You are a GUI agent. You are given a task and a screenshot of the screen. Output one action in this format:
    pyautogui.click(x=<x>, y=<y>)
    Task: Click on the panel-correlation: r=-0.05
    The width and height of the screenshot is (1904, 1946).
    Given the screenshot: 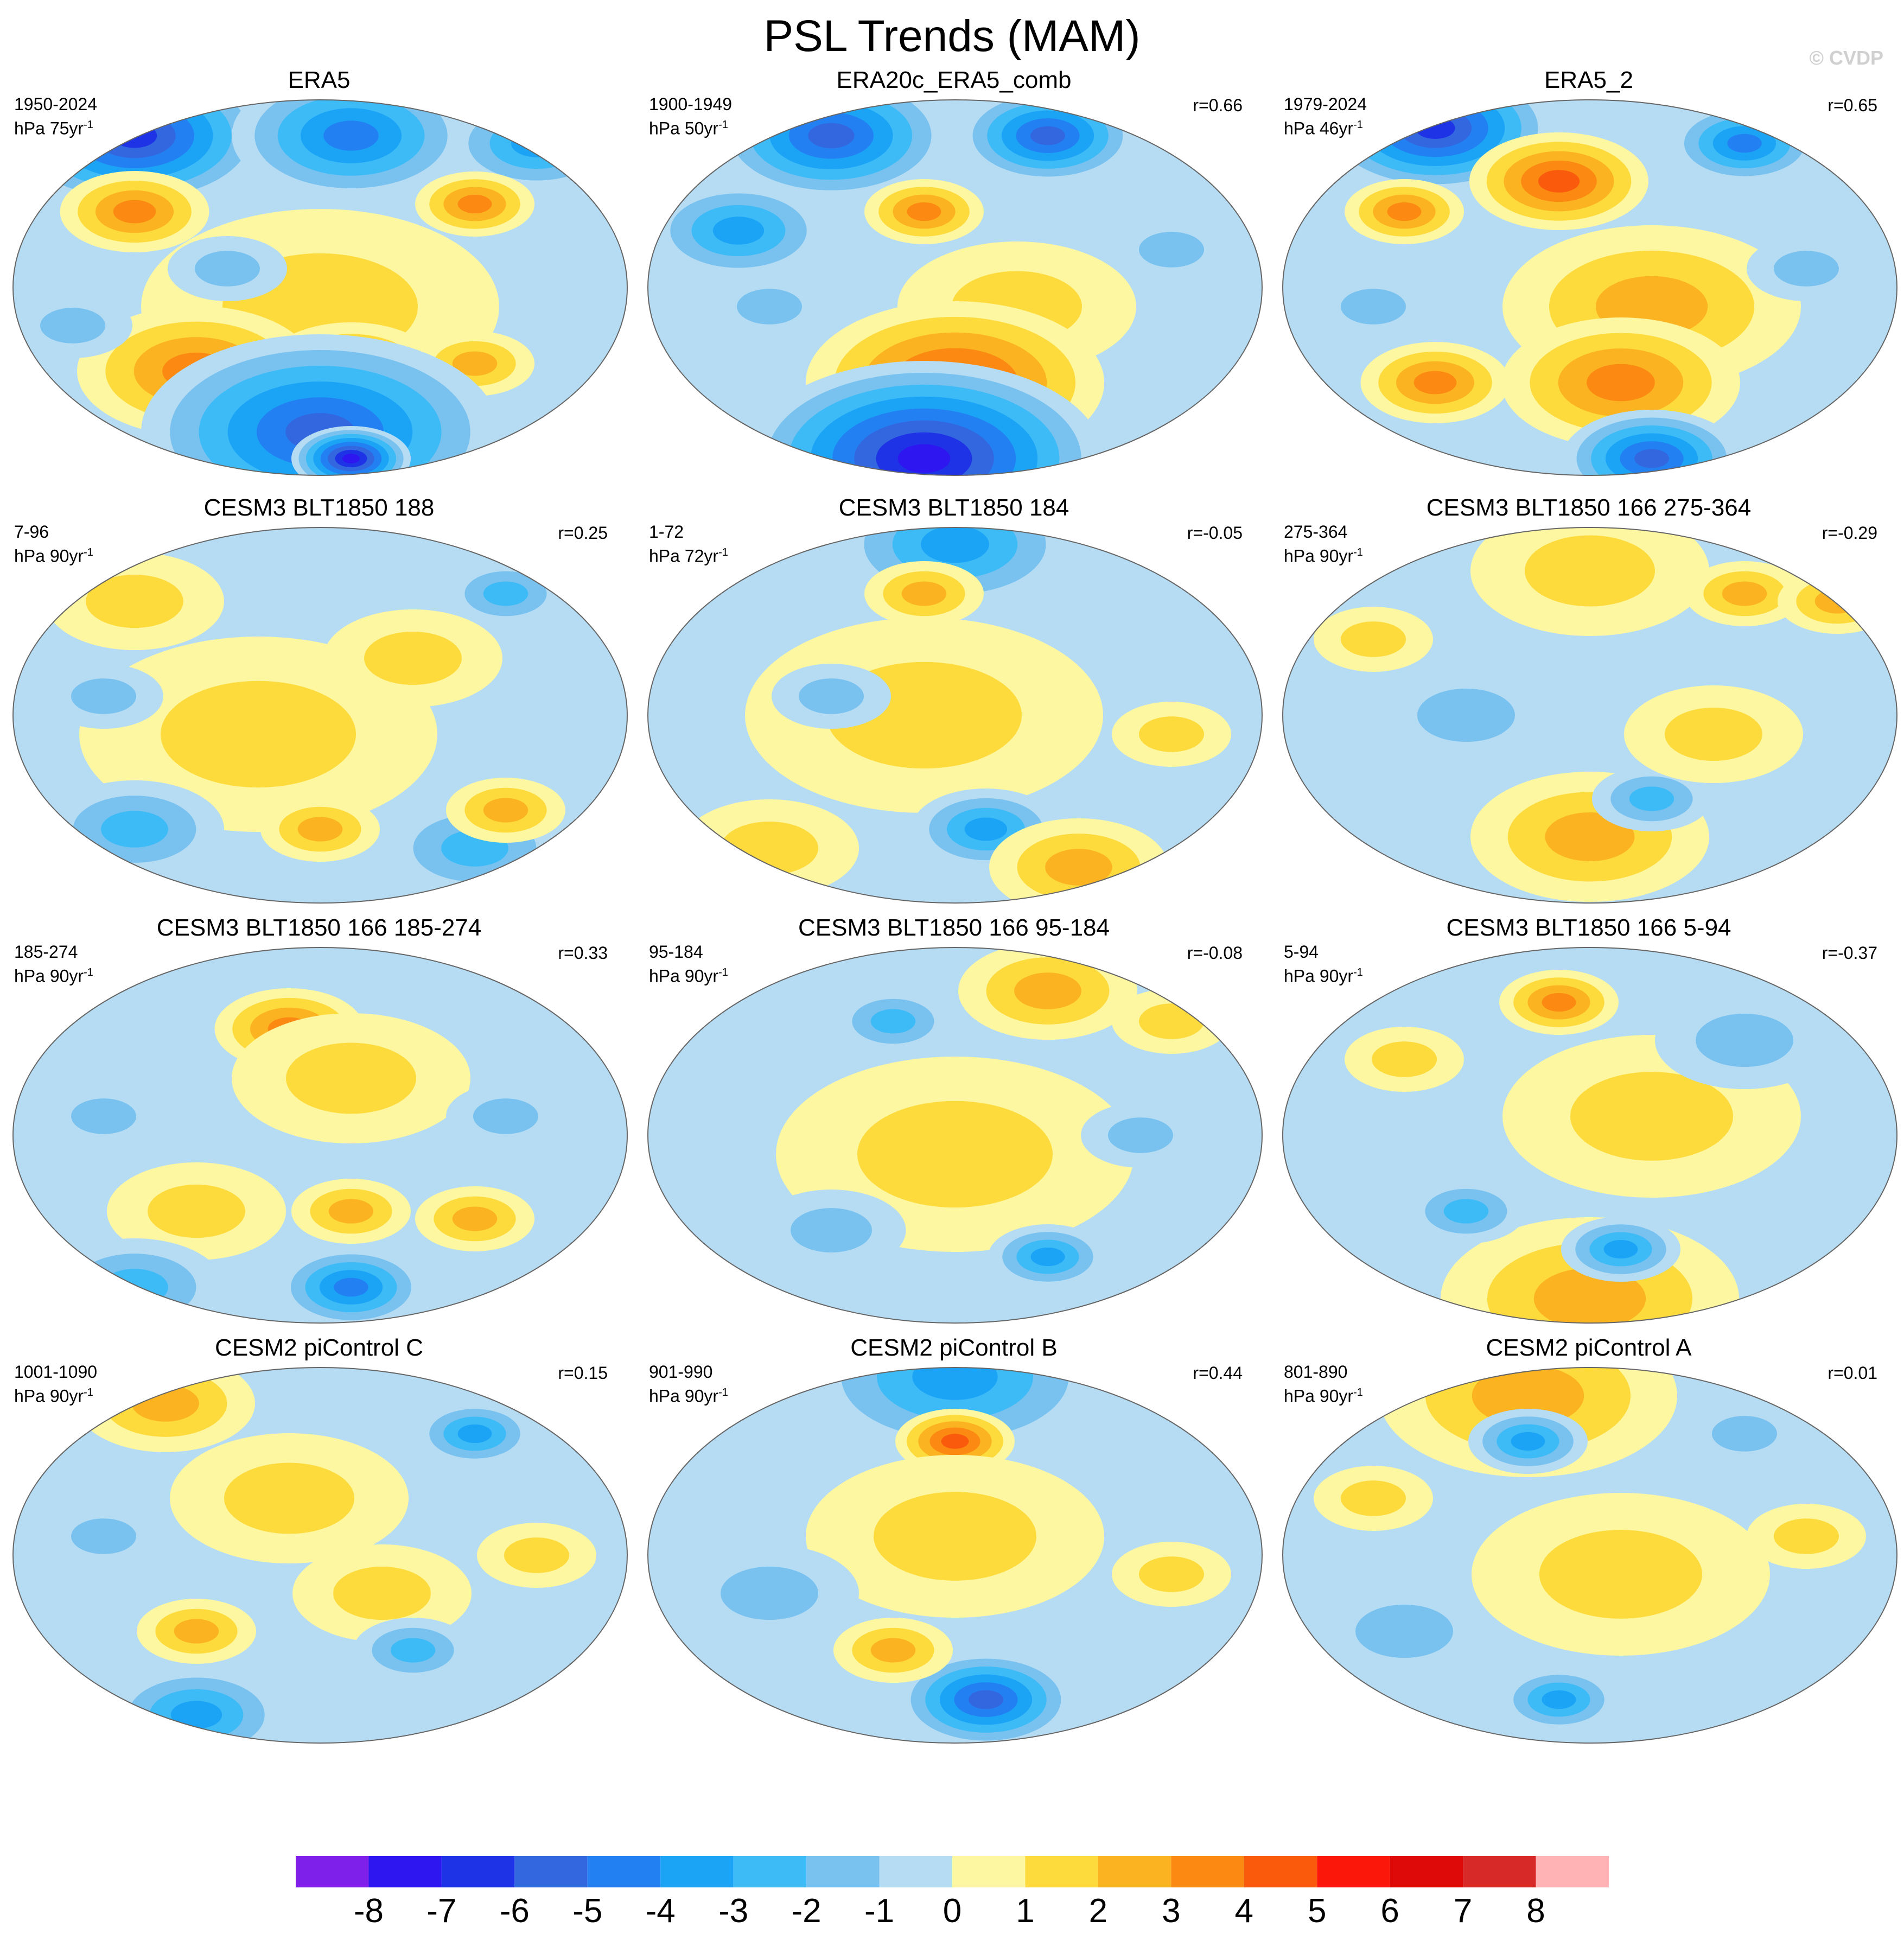 What is the action you would take?
    pyautogui.click(x=1215, y=533)
    